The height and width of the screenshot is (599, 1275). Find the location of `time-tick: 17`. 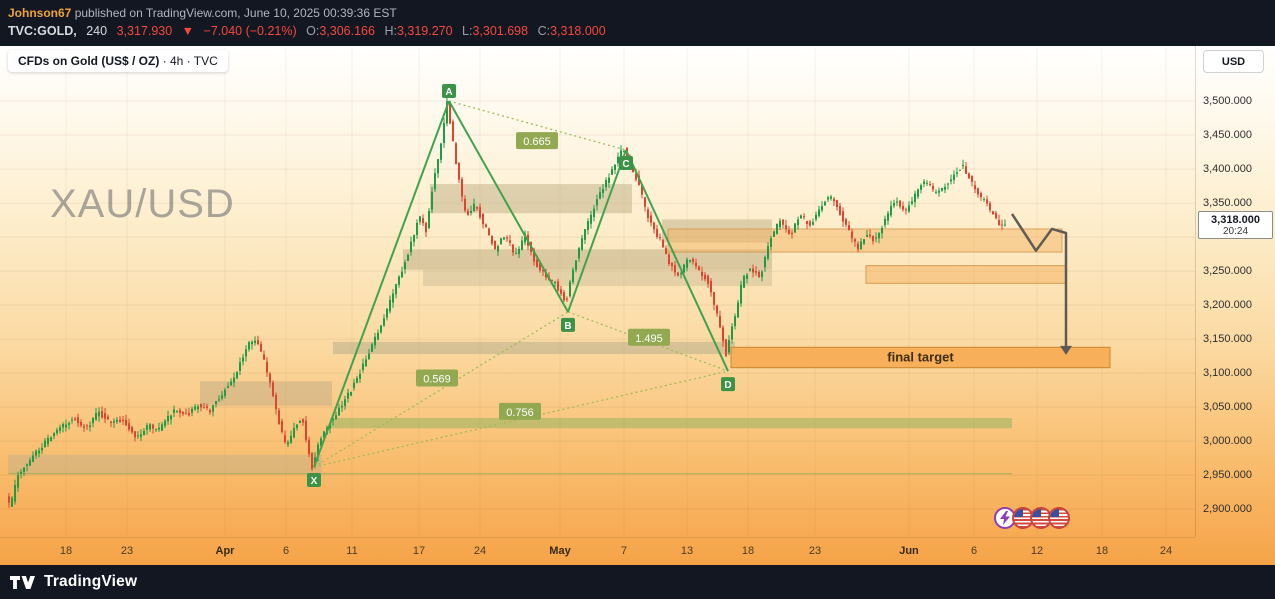

time-tick: 17 is located at coordinates (419, 551).